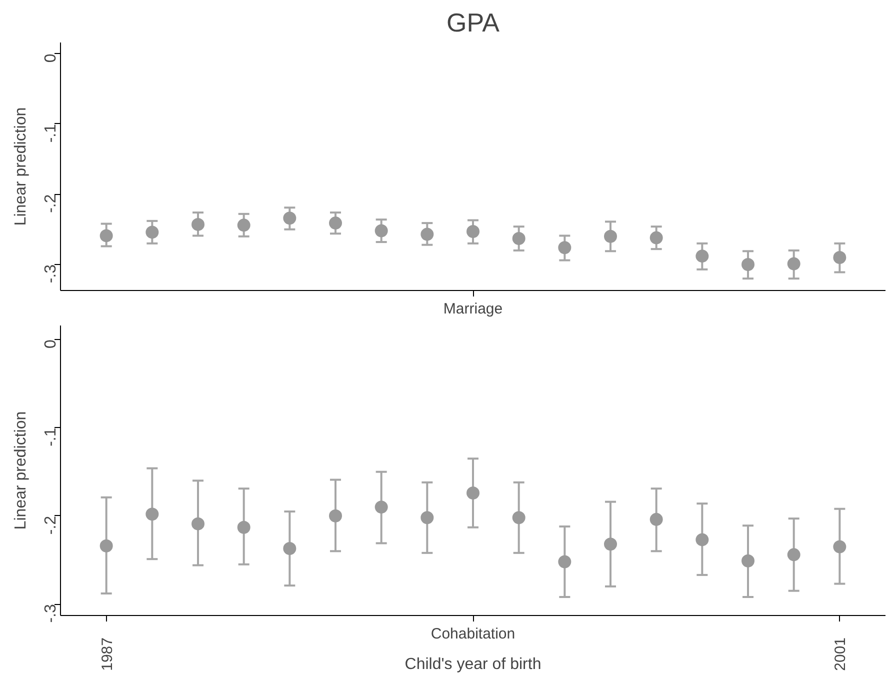 The image size is (889, 679). Describe the element at coordinates (473, 634) in the screenshot. I see `x-tick-label: Cohabitation` at that location.